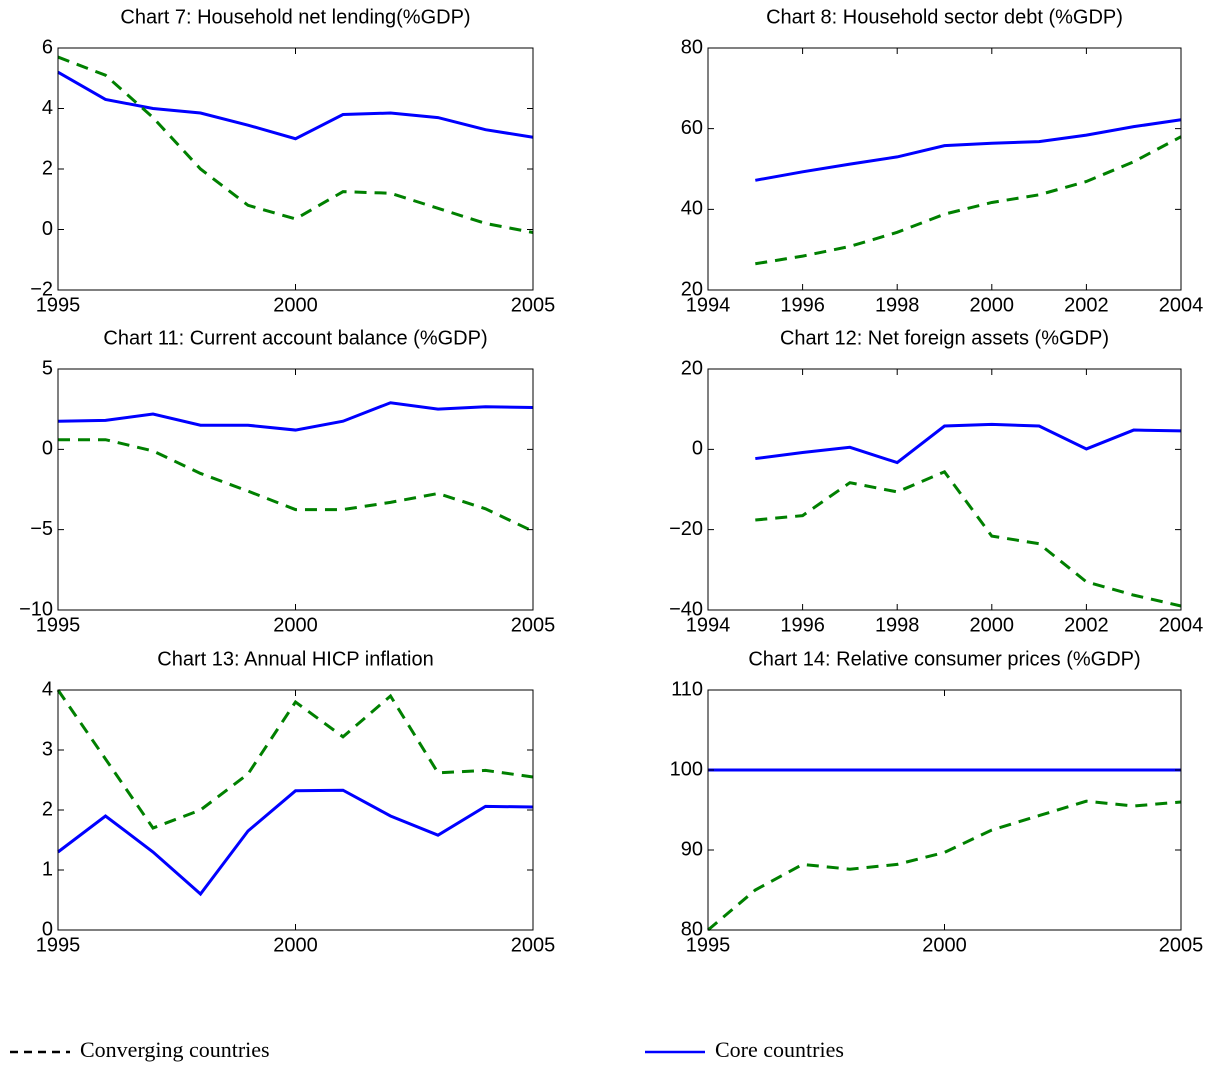 The width and height of the screenshot is (1220, 1068). What do you see at coordinates (47, 749) in the screenshot?
I see `y-tick-label: 3` at bounding box center [47, 749].